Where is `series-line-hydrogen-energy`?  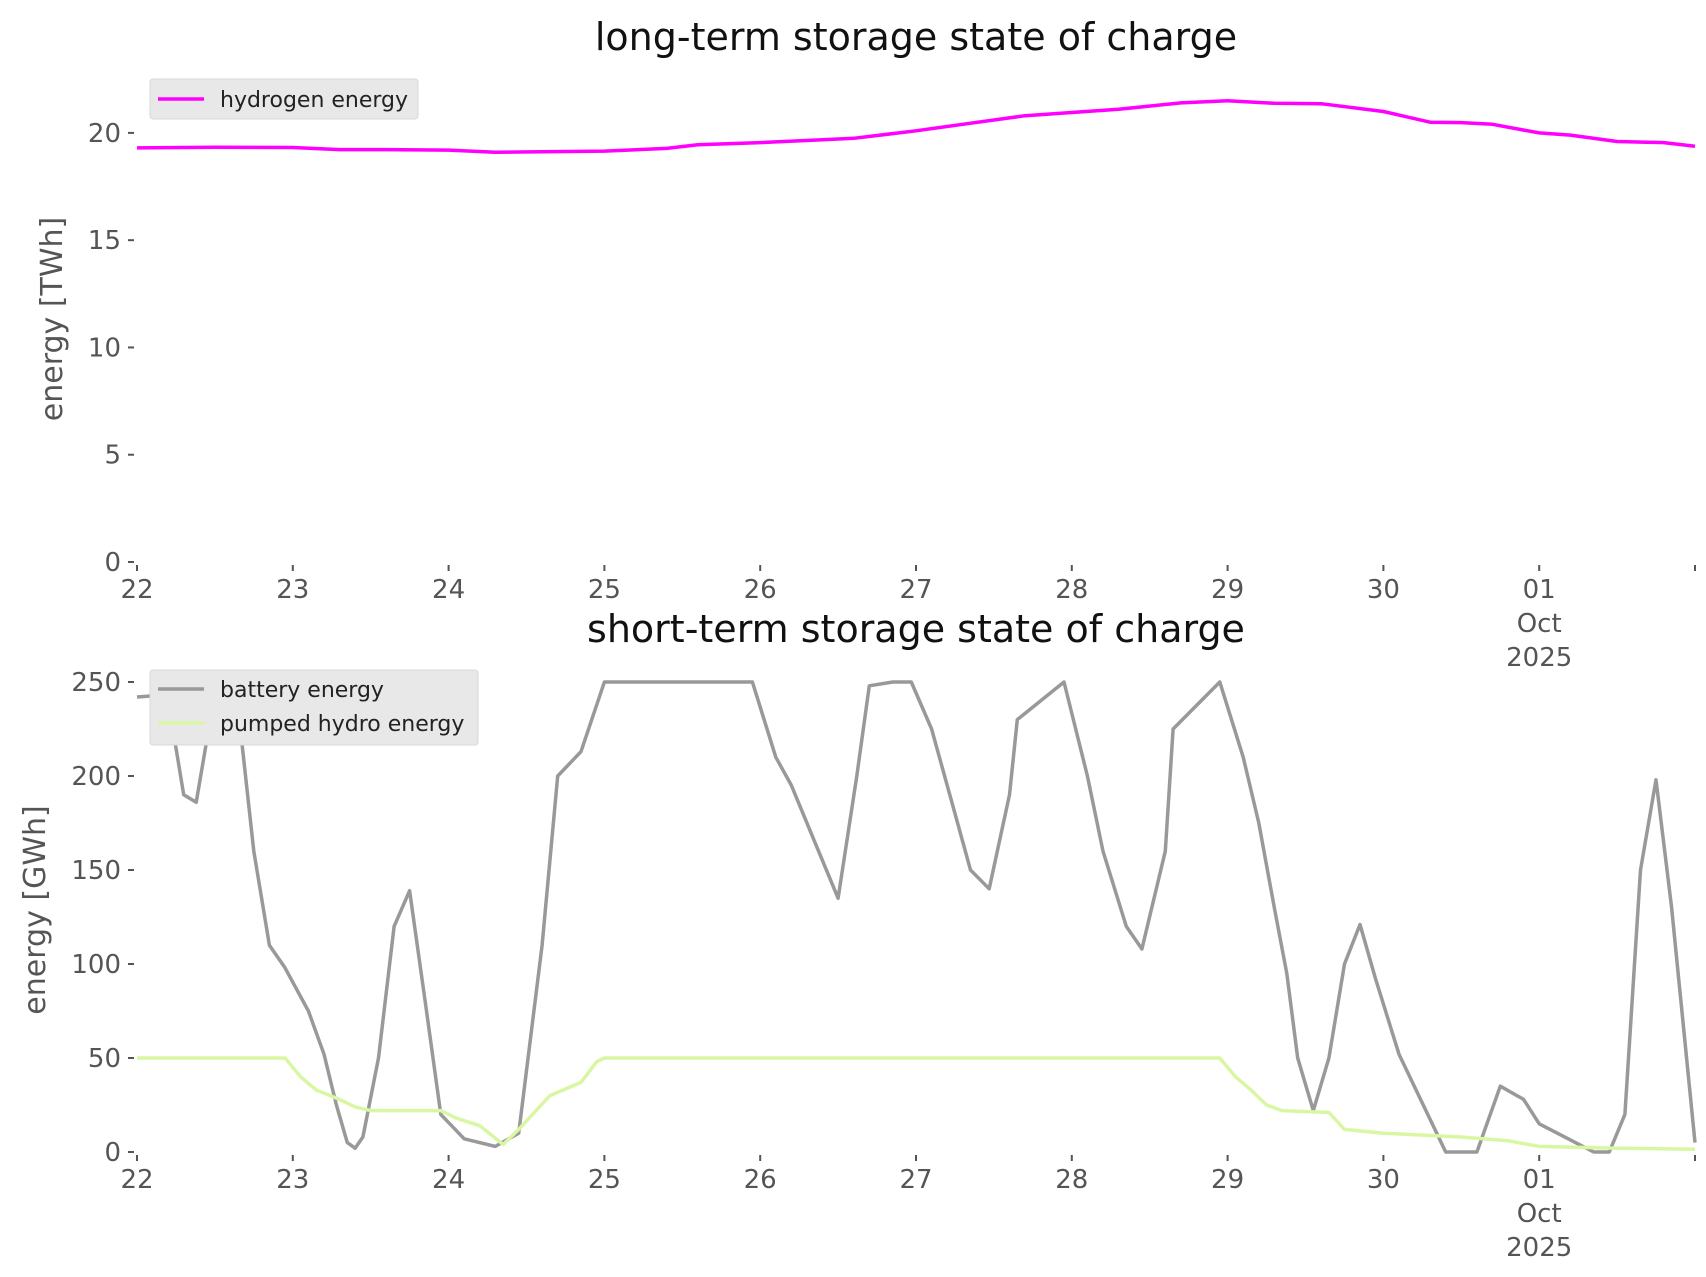
series-line-hydrogen-energy is located at coordinates (916, 126).